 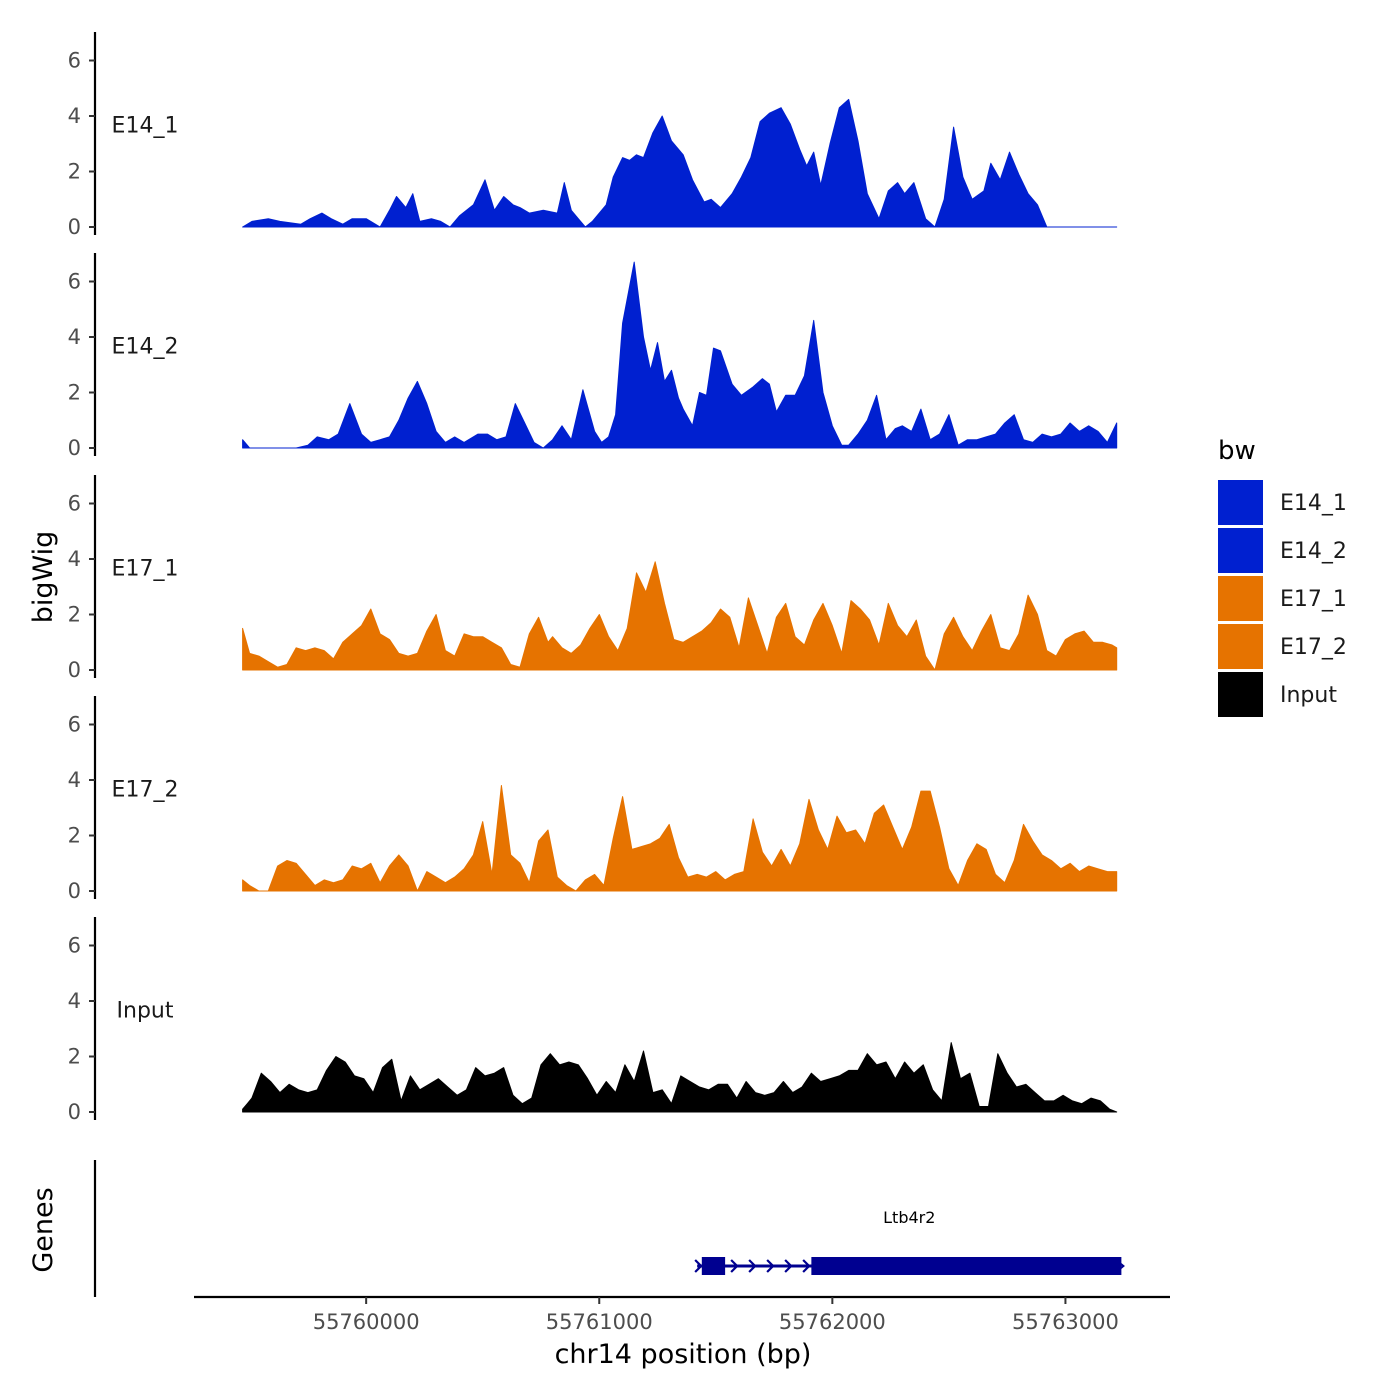 I want to click on track-label: E14_1, so click(x=145, y=126).